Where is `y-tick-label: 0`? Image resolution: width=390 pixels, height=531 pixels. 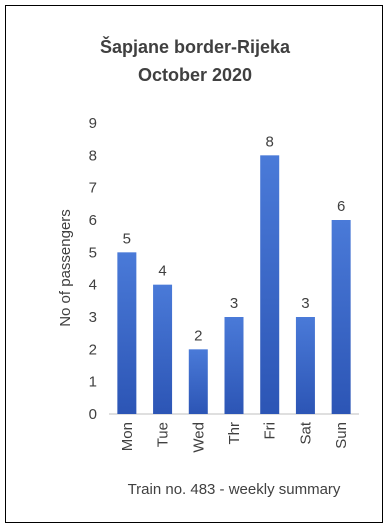 y-tick-label: 0 is located at coordinates (93, 414).